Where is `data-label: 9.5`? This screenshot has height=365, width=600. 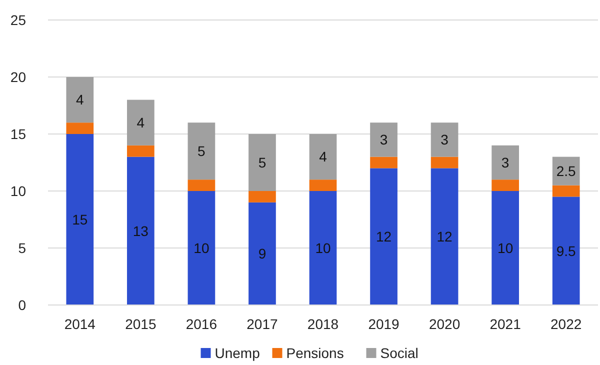 data-label: 9.5 is located at coordinates (566, 250).